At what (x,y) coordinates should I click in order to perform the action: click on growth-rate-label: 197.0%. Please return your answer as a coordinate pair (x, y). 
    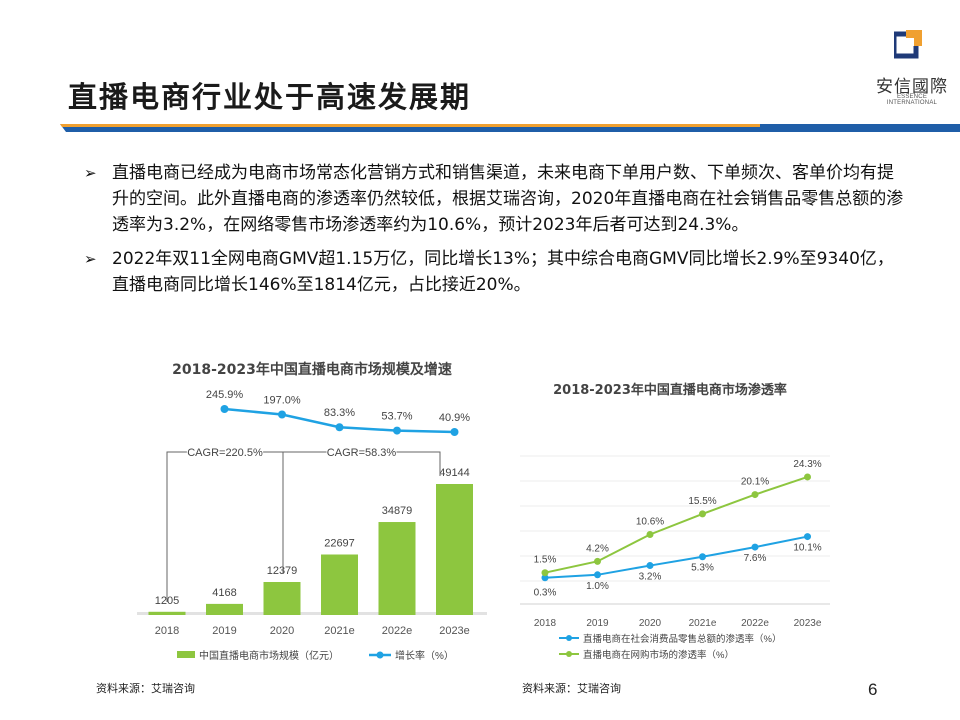
    Looking at the image, I should click on (282, 400).